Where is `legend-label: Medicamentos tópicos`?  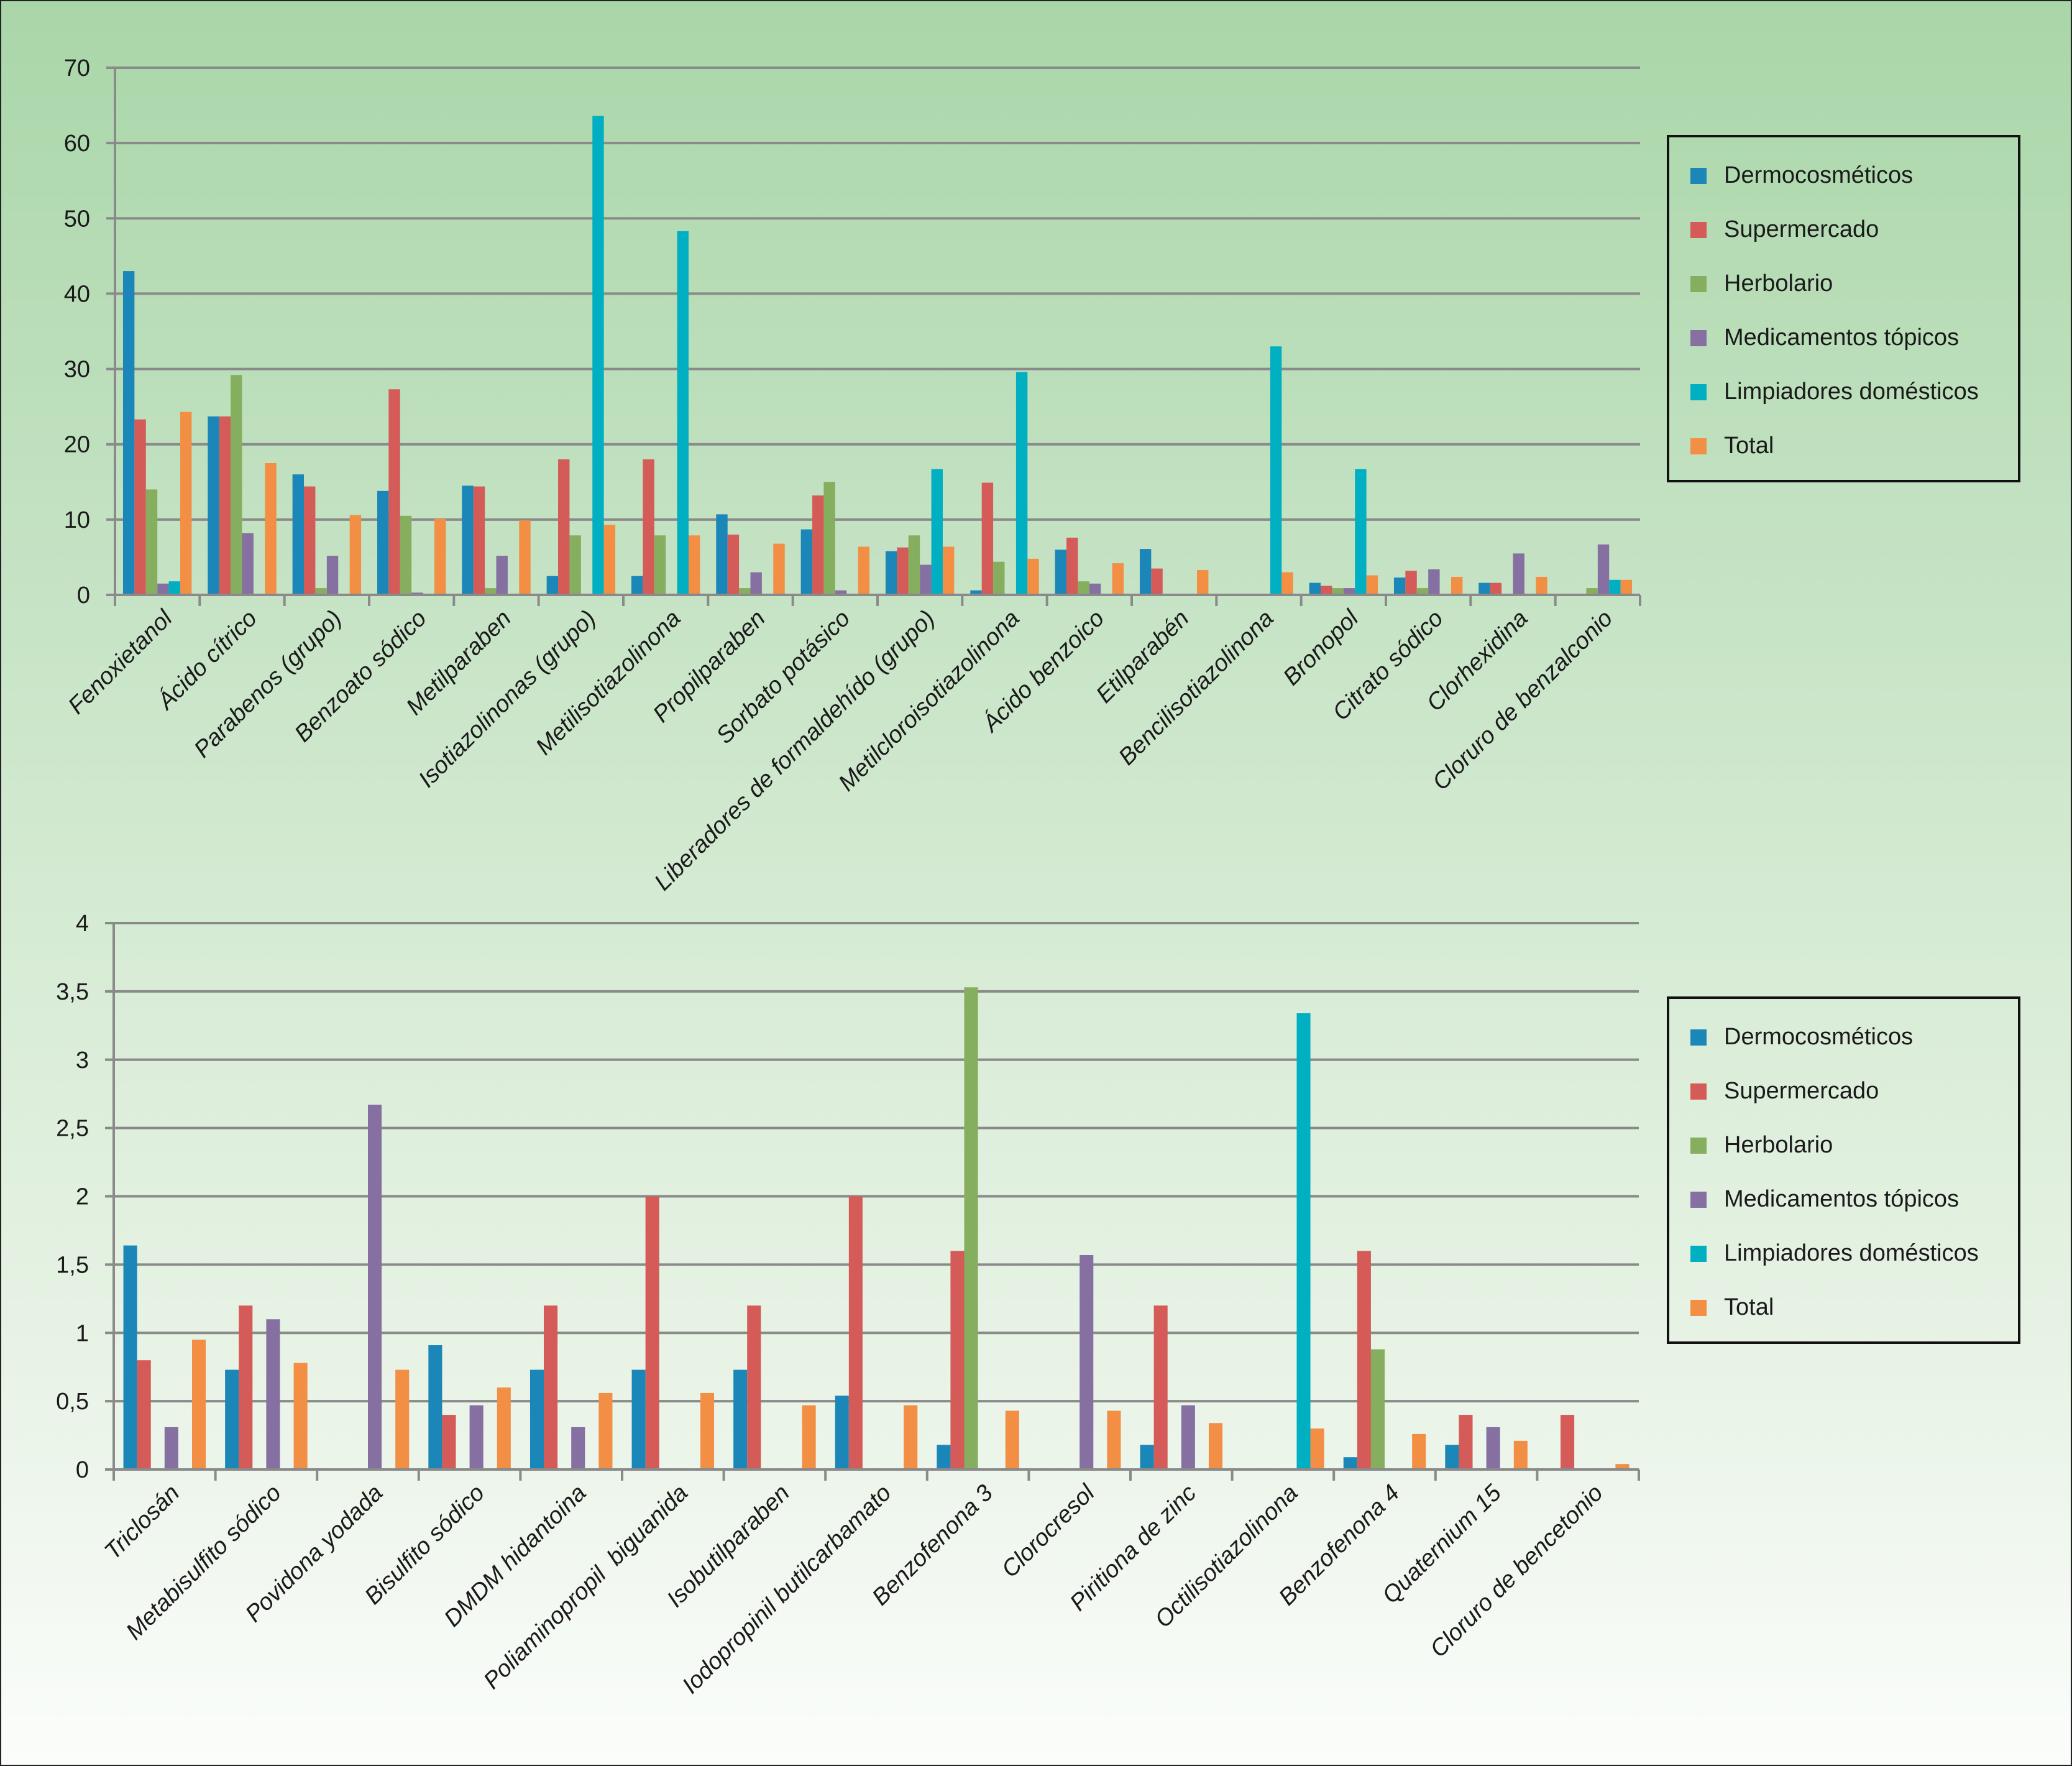 legend-label: Medicamentos tópicos is located at coordinates (1842, 1199).